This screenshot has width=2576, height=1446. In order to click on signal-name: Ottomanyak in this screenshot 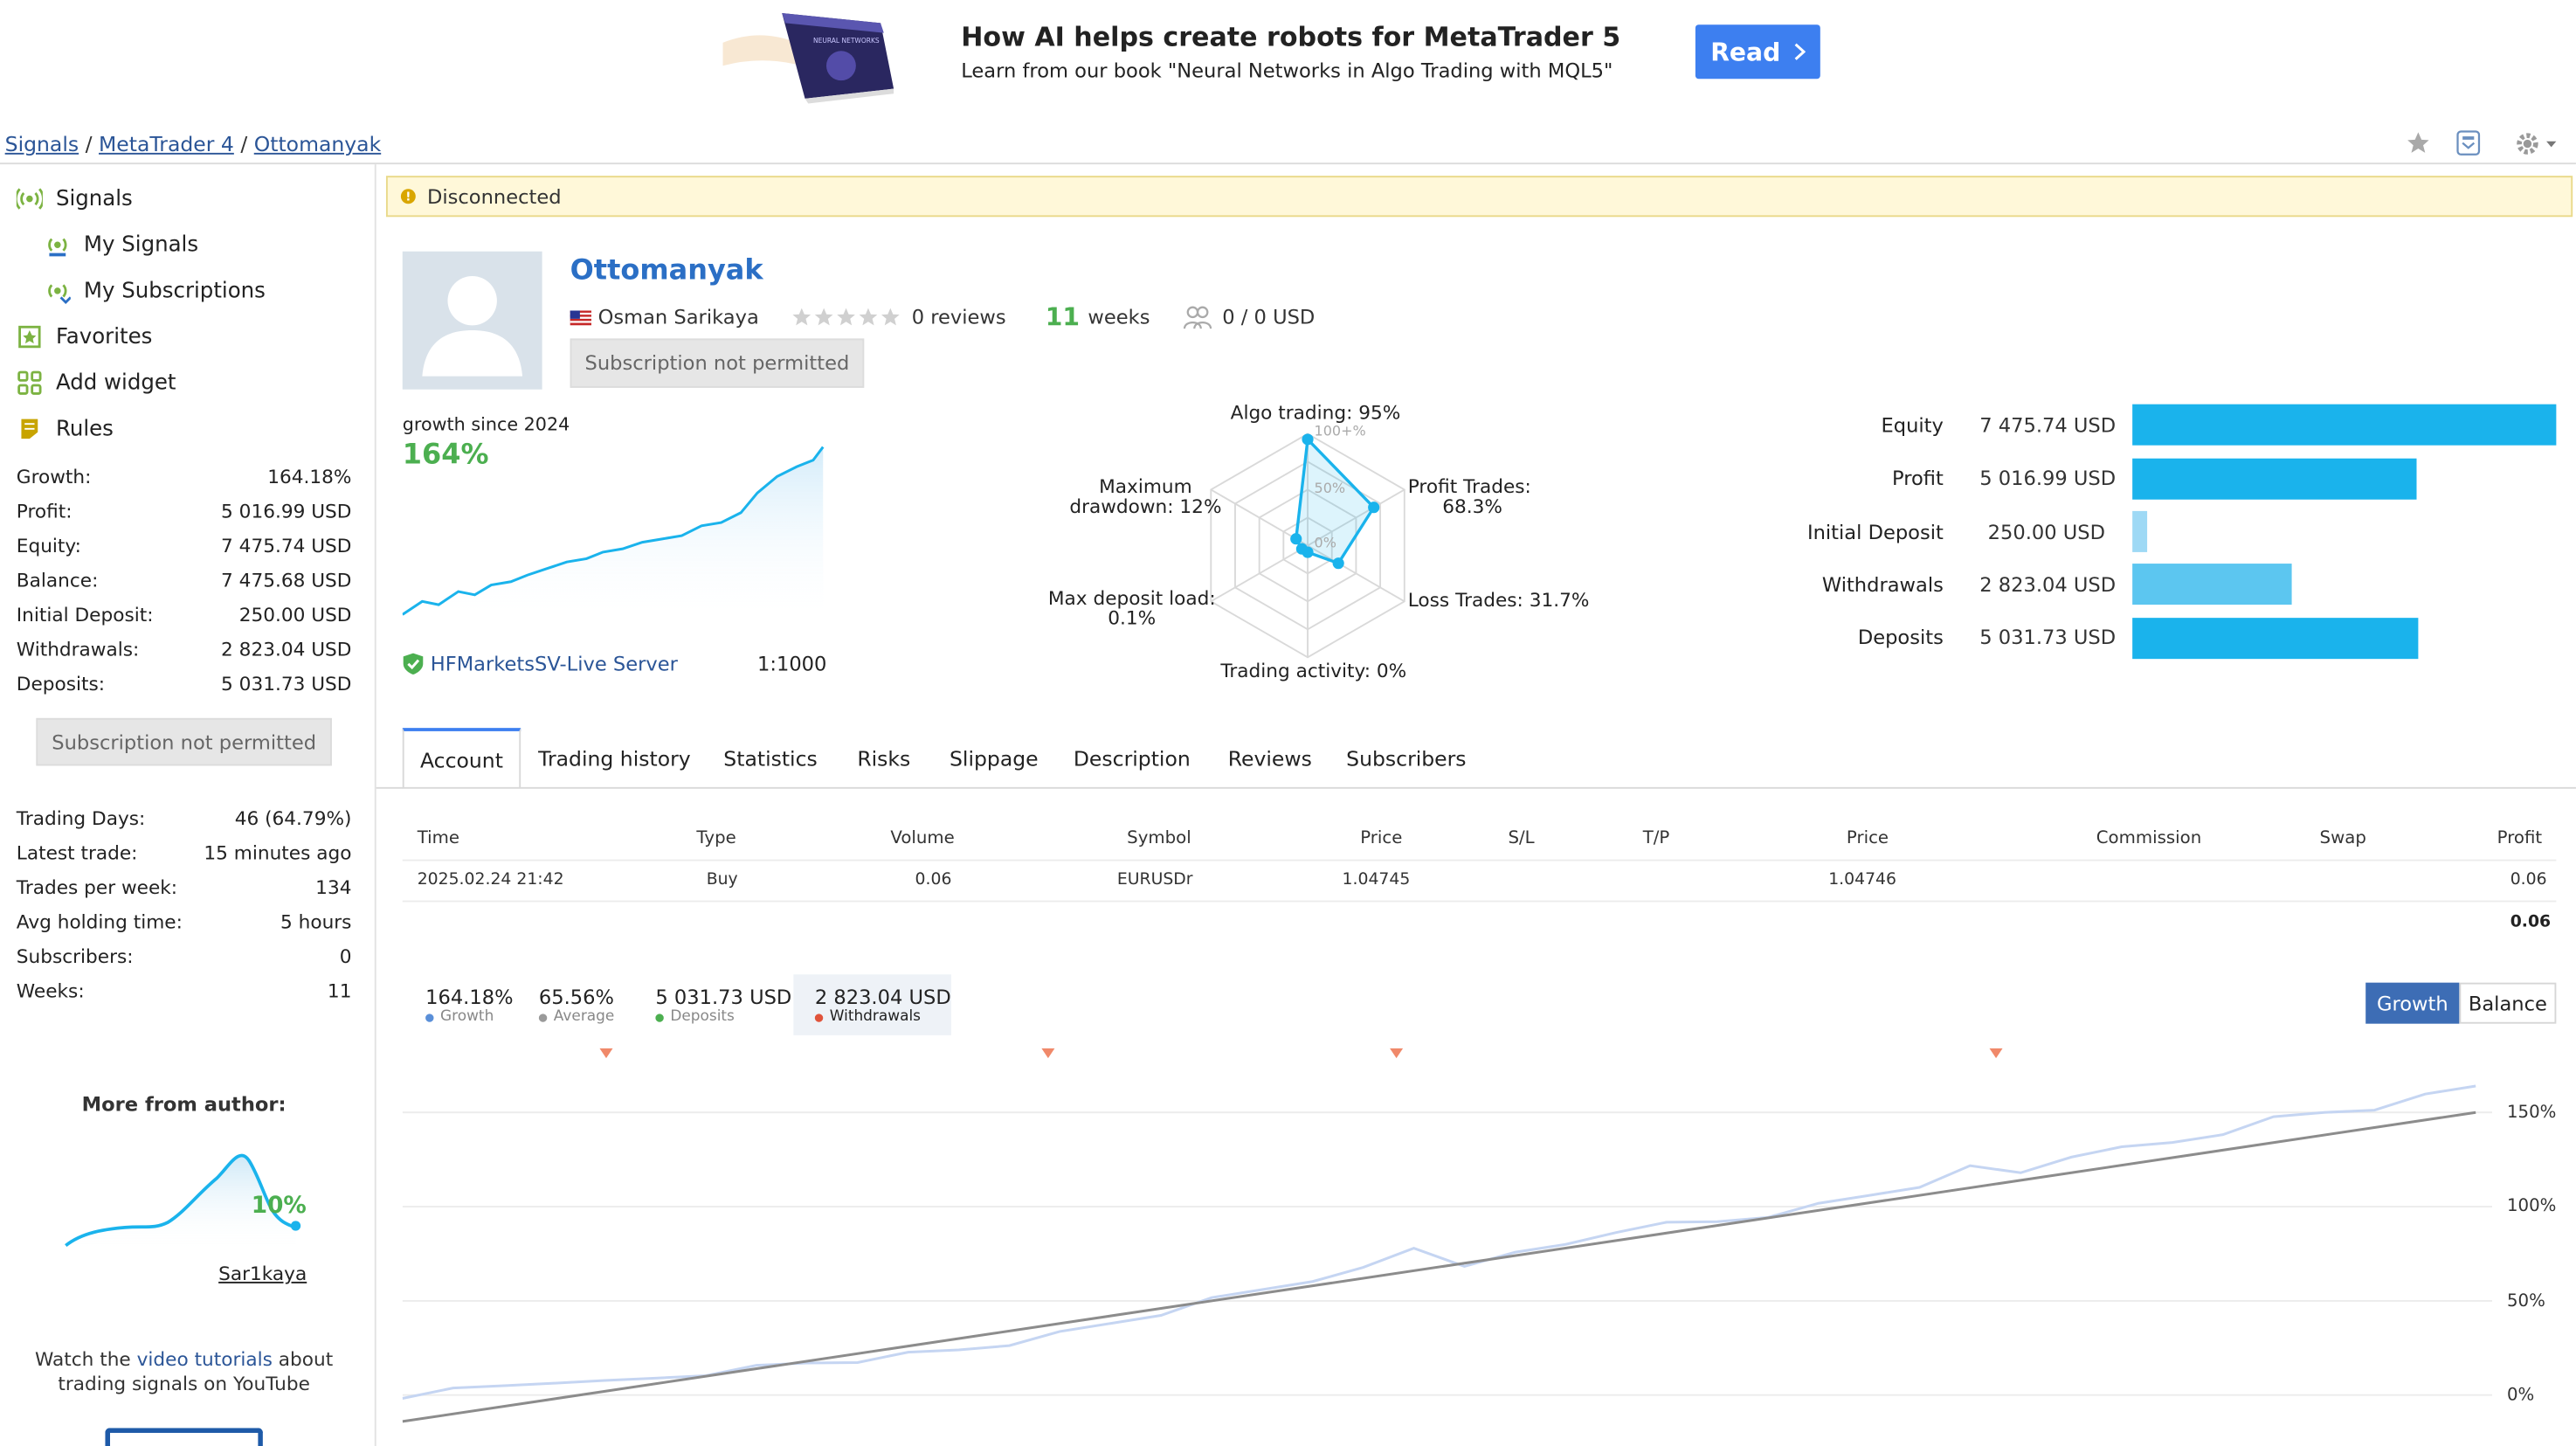, I will do `click(666, 271)`.